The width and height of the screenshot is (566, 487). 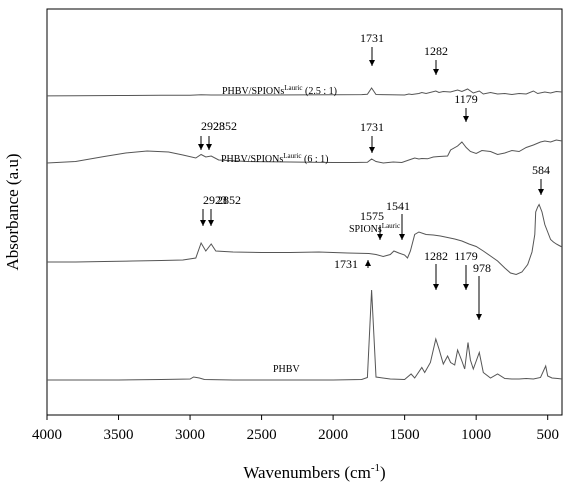 I want to click on peak-label: 978, so click(x=482, y=268).